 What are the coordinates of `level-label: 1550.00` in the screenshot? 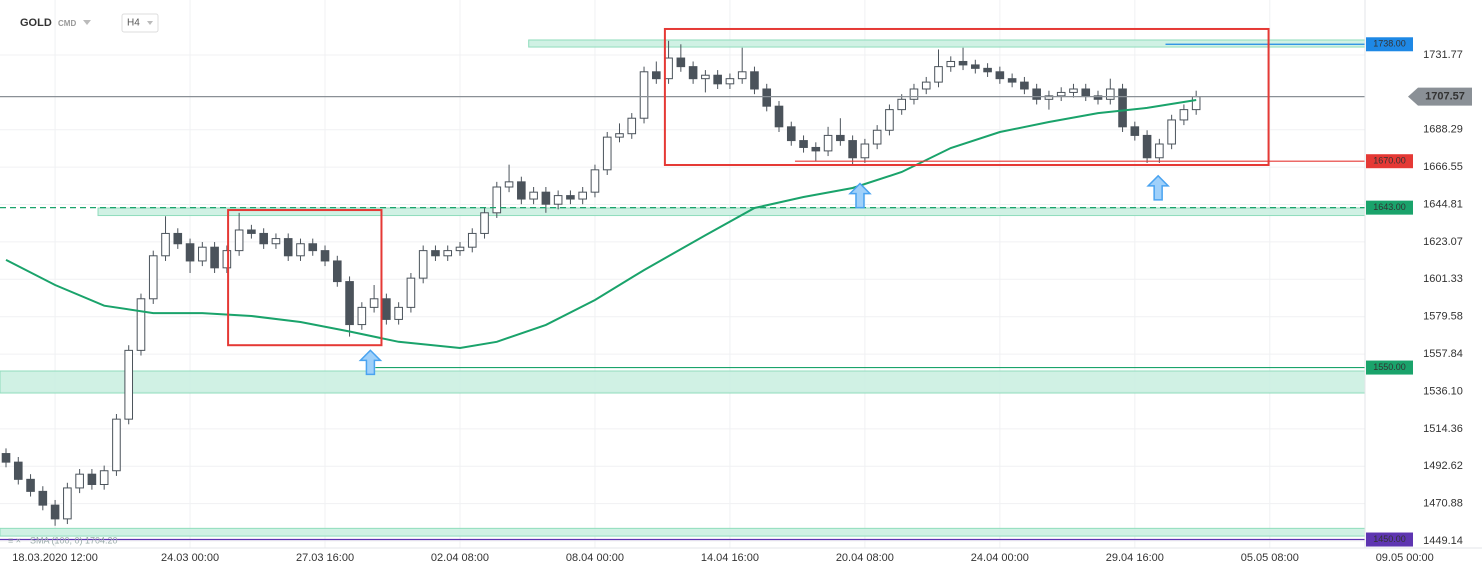 It's located at (1389, 367).